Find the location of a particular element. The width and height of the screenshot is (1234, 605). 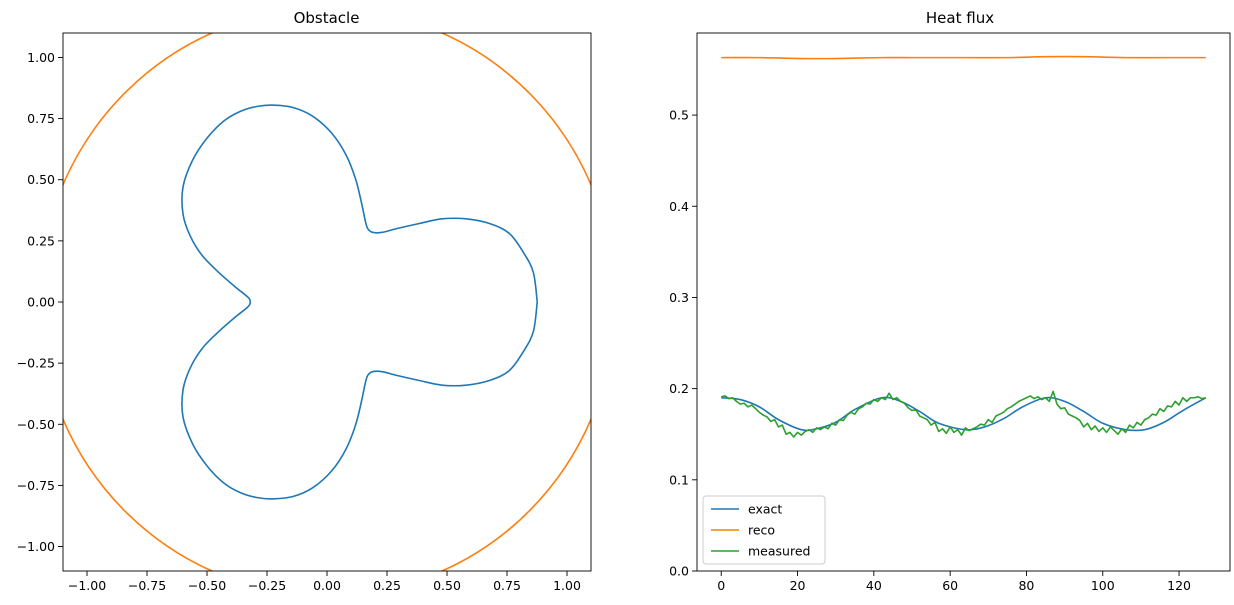

heat-flux-series-exact-line is located at coordinates (964, 414).